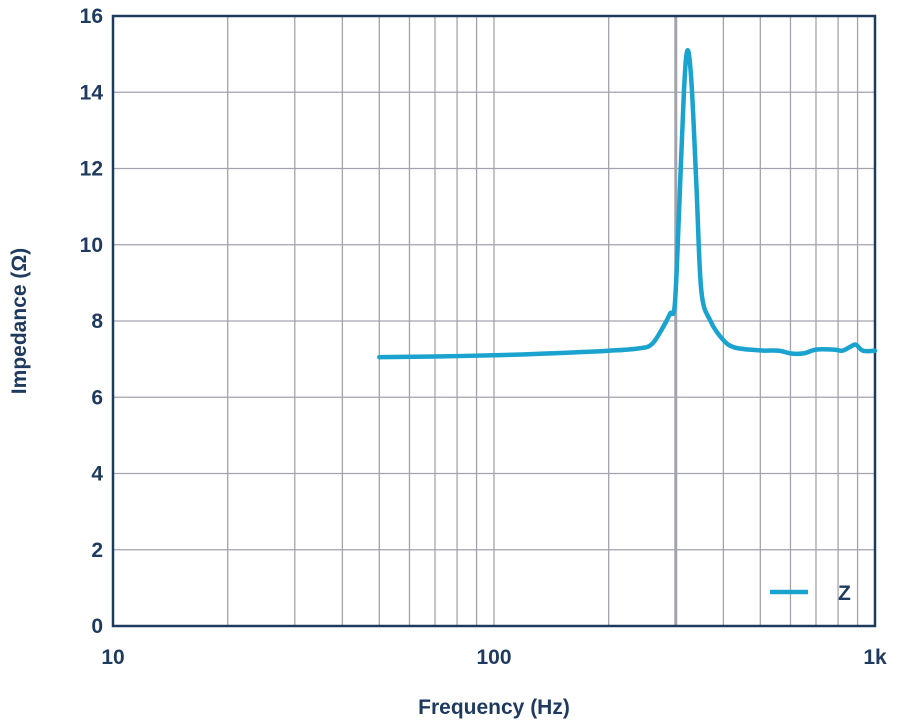 The height and width of the screenshot is (727, 900). I want to click on x-tick-label: 100, so click(493, 657).